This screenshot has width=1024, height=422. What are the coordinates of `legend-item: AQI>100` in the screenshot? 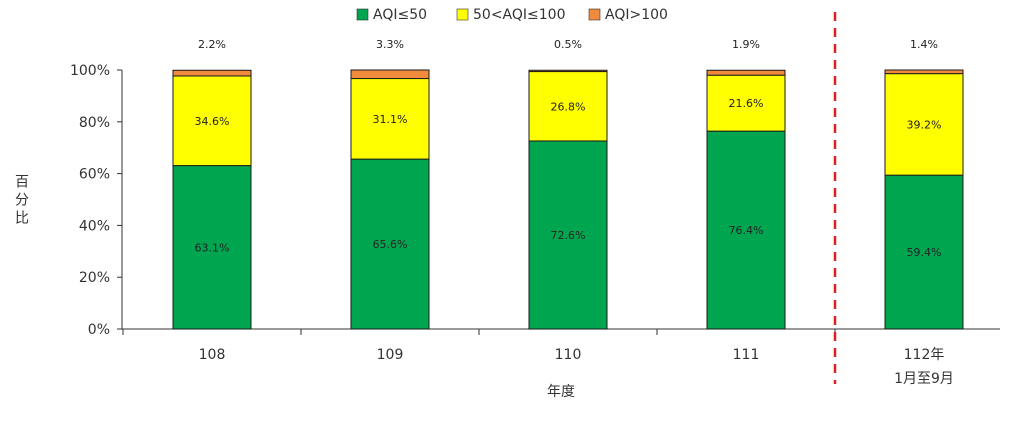 It's located at (628, 15).